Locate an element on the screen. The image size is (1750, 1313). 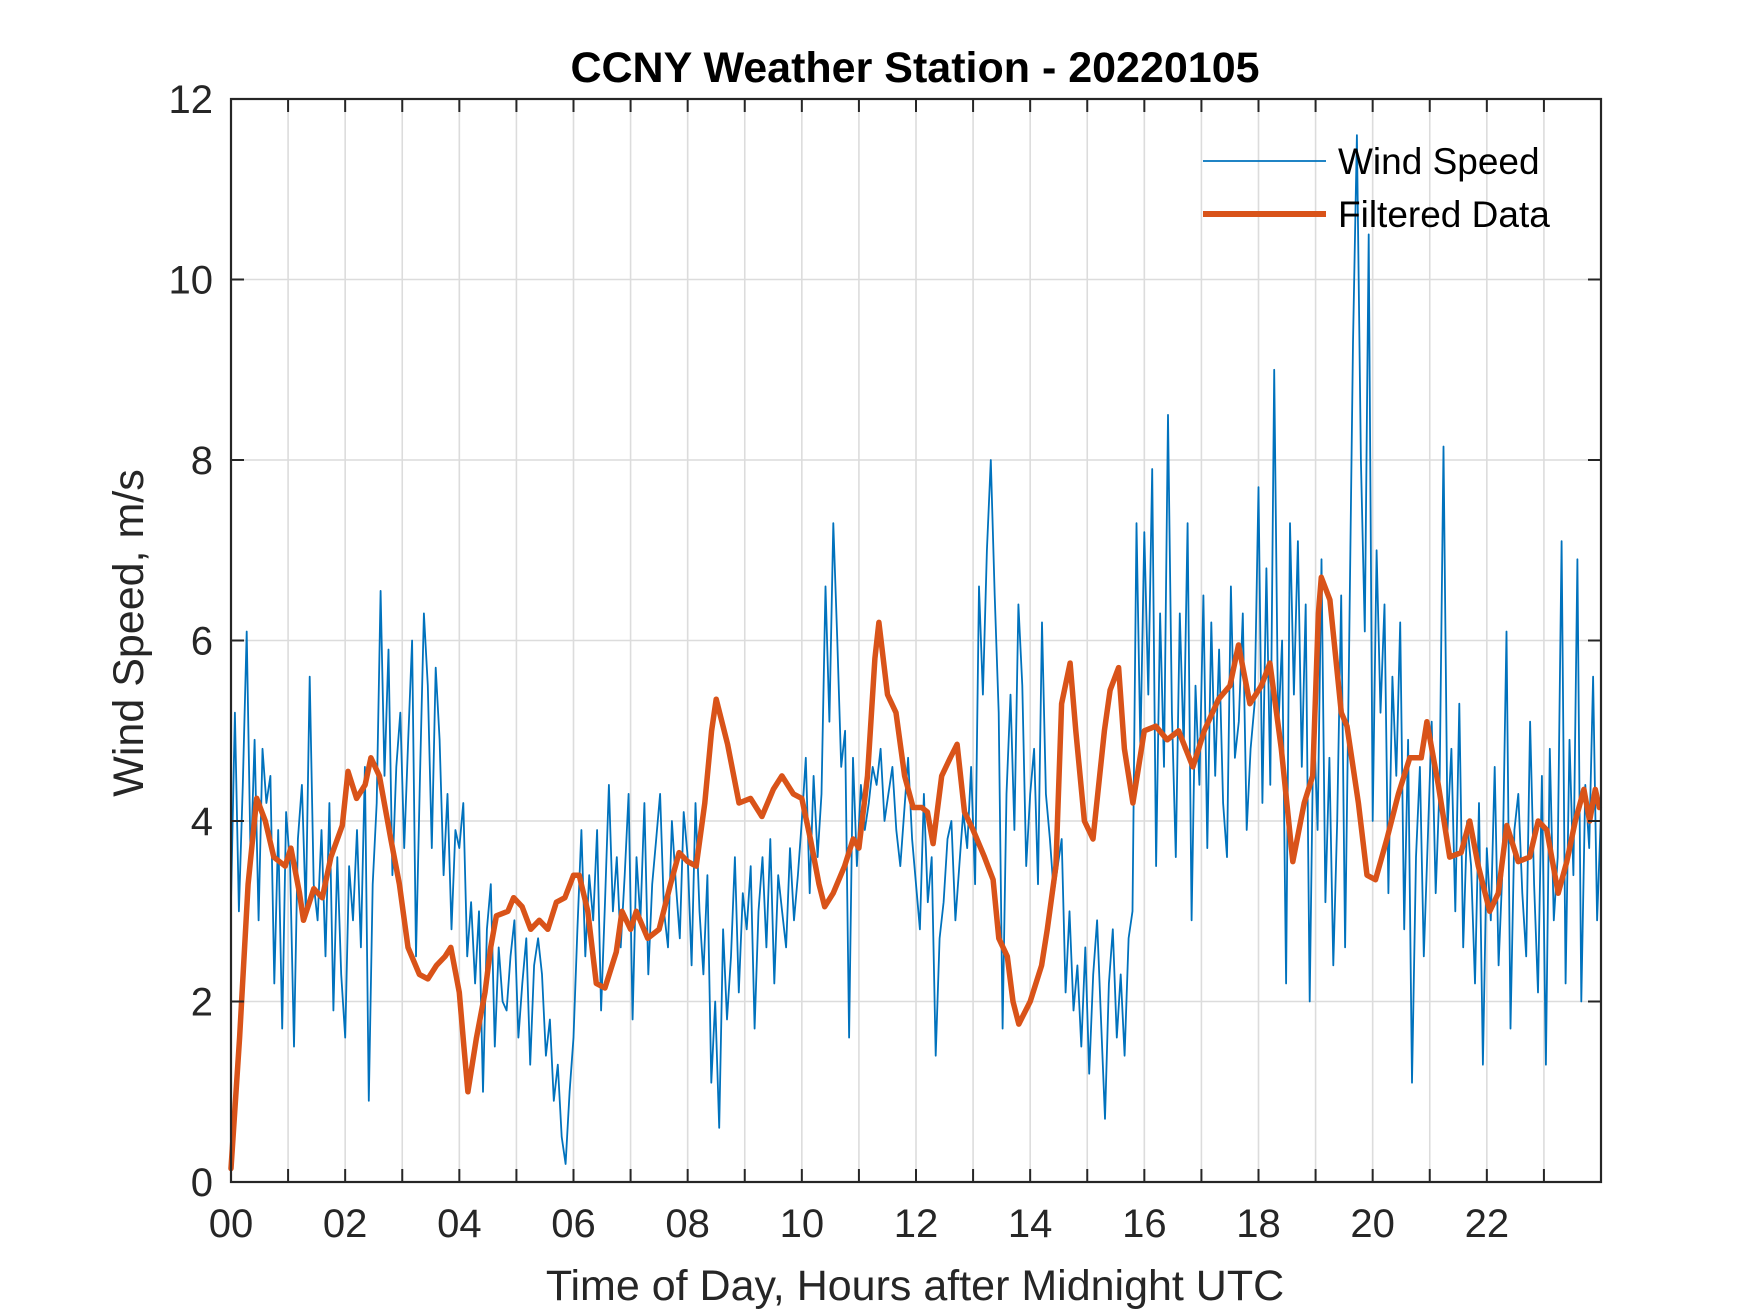
x-tick-label: 02 is located at coordinates (345, 1224).